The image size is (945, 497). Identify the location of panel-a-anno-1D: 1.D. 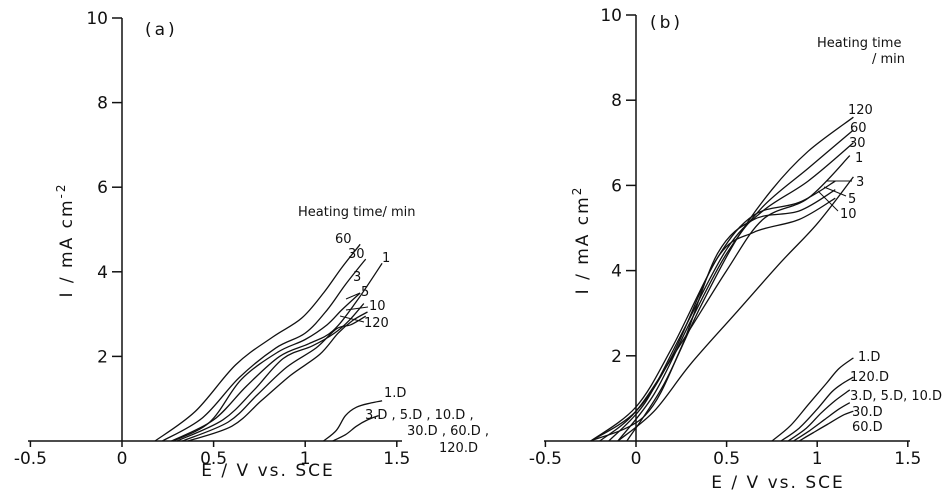
(395, 393).